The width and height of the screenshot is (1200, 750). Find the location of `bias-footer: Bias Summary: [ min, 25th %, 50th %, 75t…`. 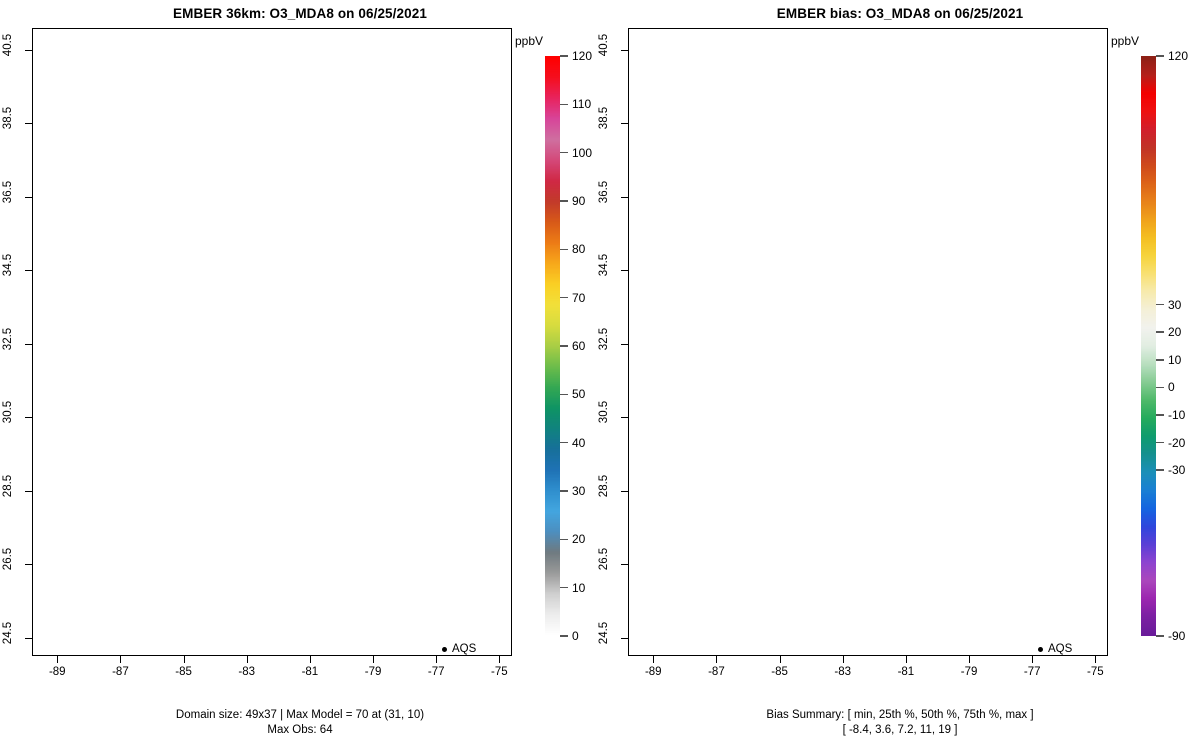

bias-footer: Bias Summary: [ min, 25th %, 50th %, 75t… is located at coordinates (900, 723).